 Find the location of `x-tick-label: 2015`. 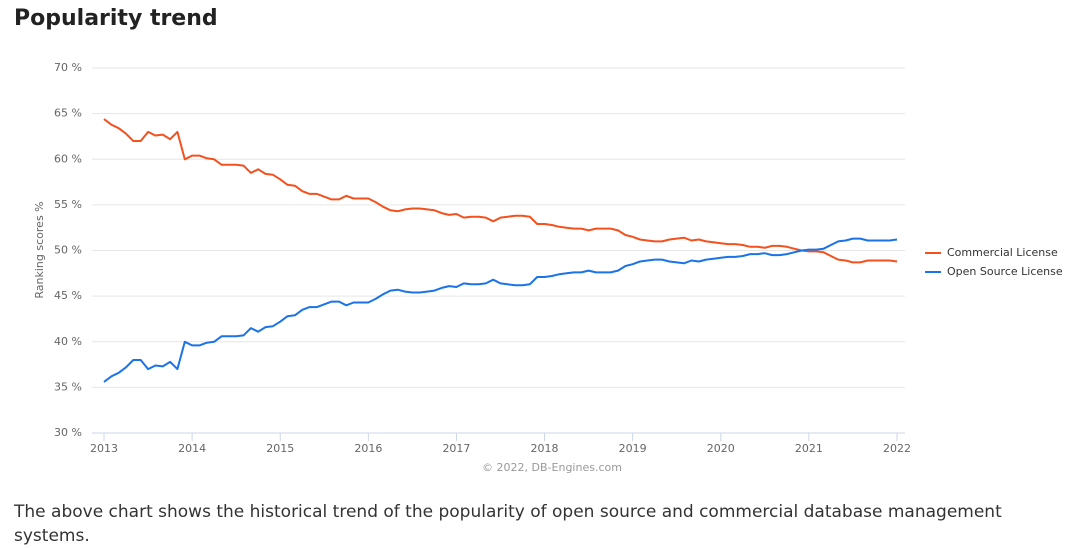

x-tick-label: 2015 is located at coordinates (280, 448).